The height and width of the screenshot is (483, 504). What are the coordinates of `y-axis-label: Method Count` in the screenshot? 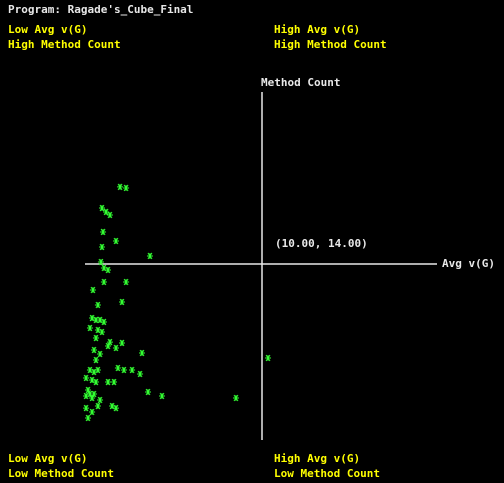 It's located at (300, 82).